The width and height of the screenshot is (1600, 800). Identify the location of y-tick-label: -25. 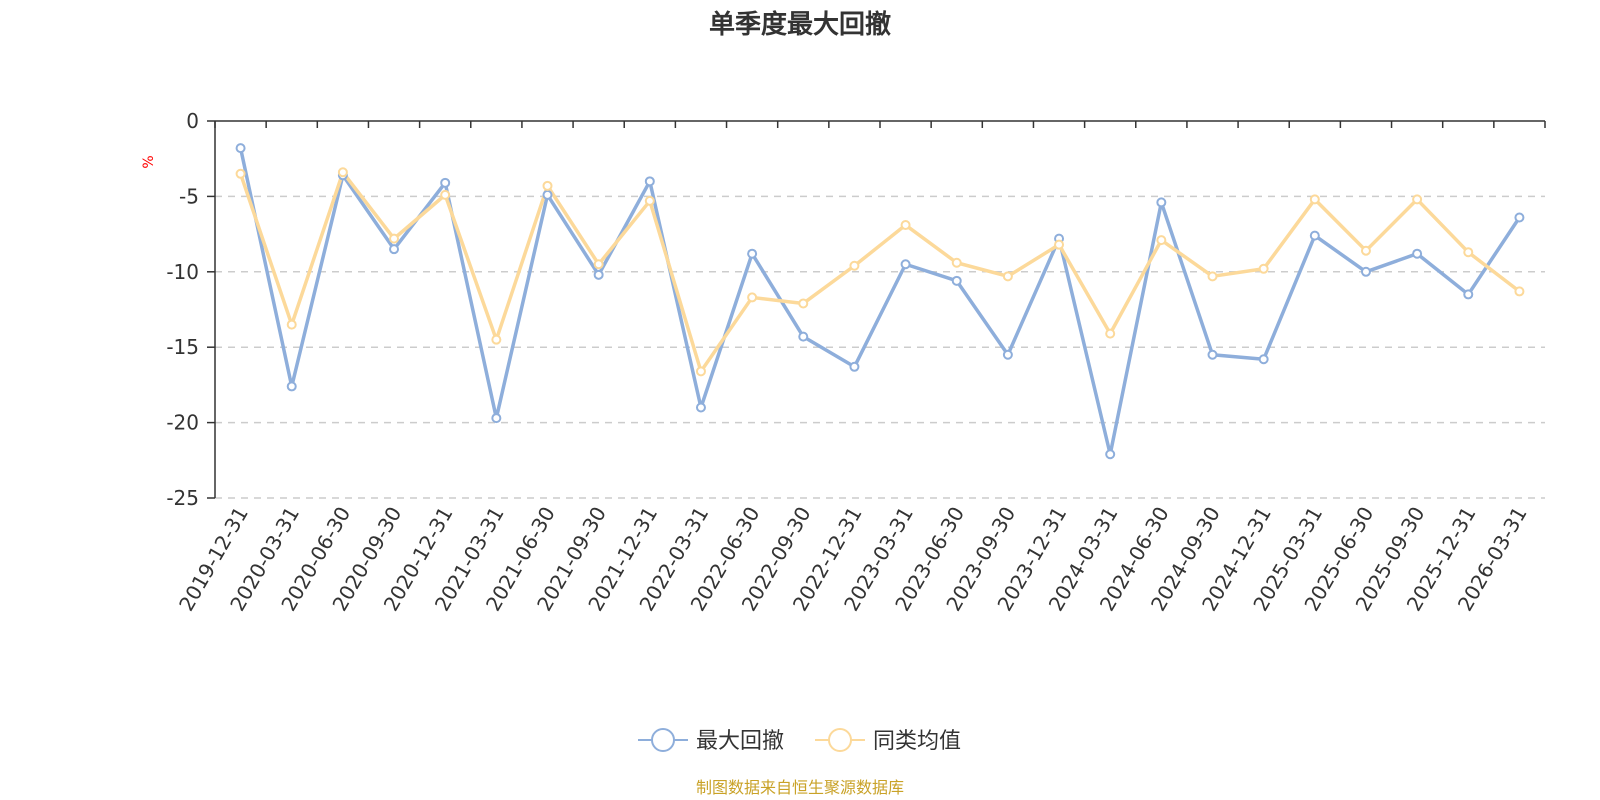
(182, 498).